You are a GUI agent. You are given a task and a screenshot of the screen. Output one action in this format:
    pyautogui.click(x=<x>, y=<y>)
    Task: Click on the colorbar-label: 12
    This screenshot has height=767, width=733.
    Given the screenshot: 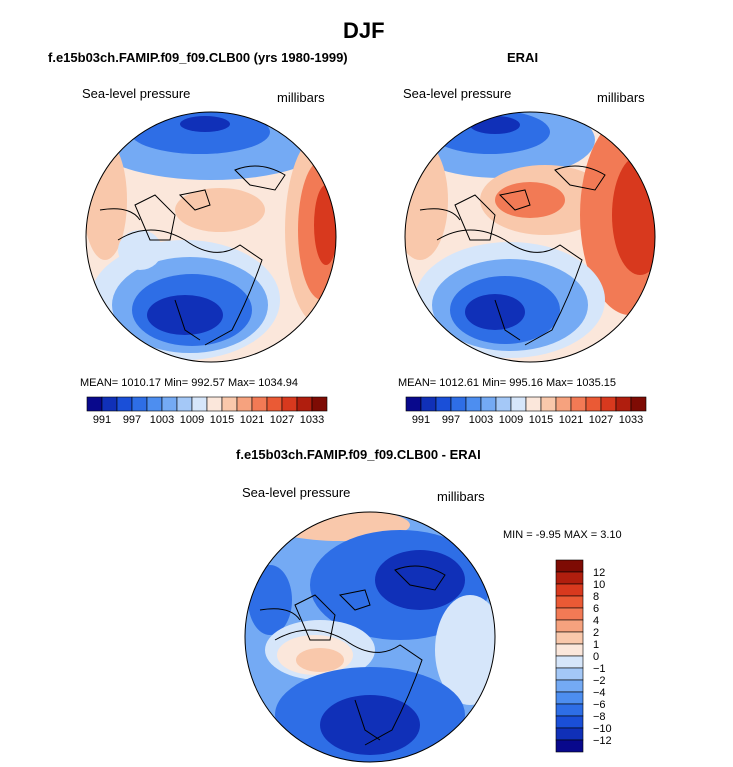 What is the action you would take?
    pyautogui.click(x=599, y=573)
    